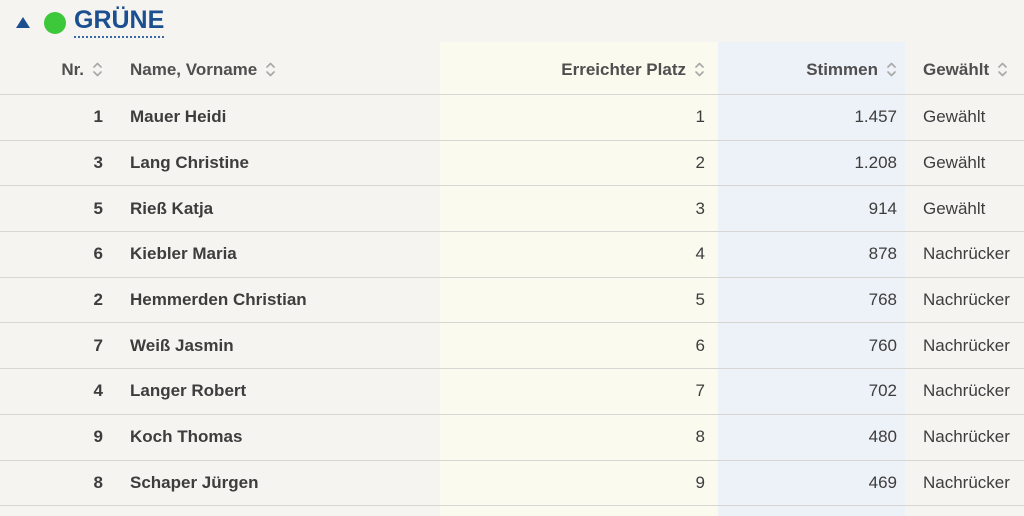  I want to click on cell-erreichter-platz: 3, so click(700, 208).